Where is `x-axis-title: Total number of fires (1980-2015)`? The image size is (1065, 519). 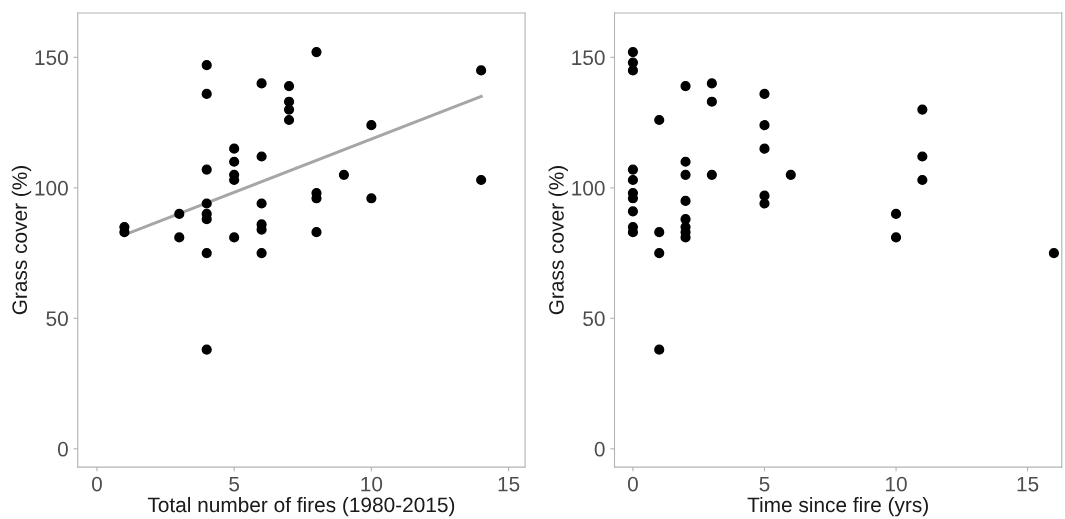
x-axis-title: Total number of fires (1980-2015) is located at coordinates (301, 506).